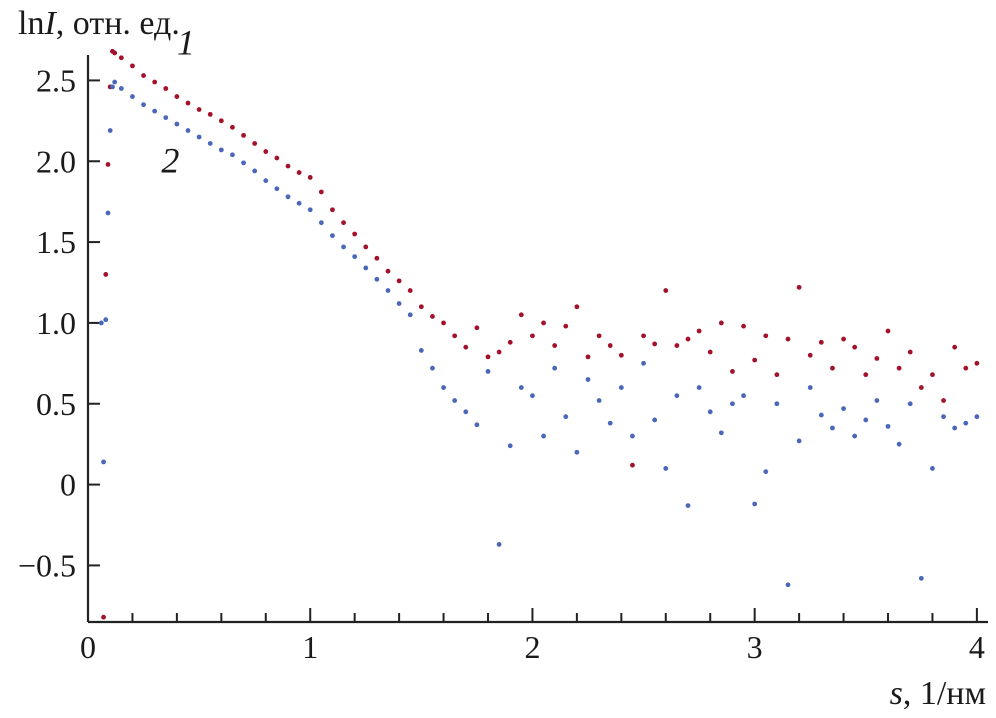  What do you see at coordinates (977, 647) in the screenshot?
I see `x-tick-label: 4` at bounding box center [977, 647].